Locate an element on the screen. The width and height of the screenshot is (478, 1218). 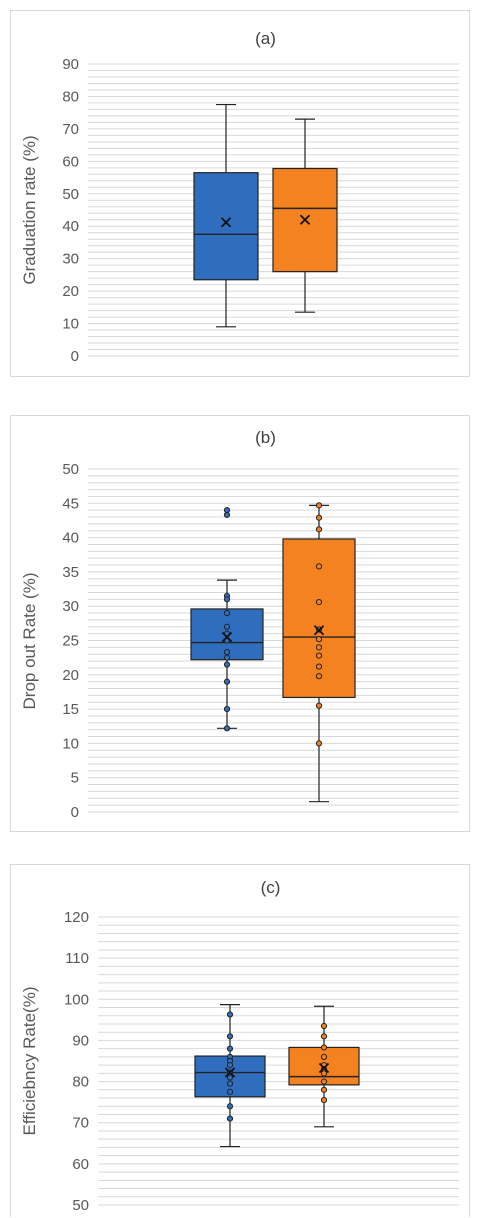
y-tick-label: 35 is located at coordinates (70, 572).